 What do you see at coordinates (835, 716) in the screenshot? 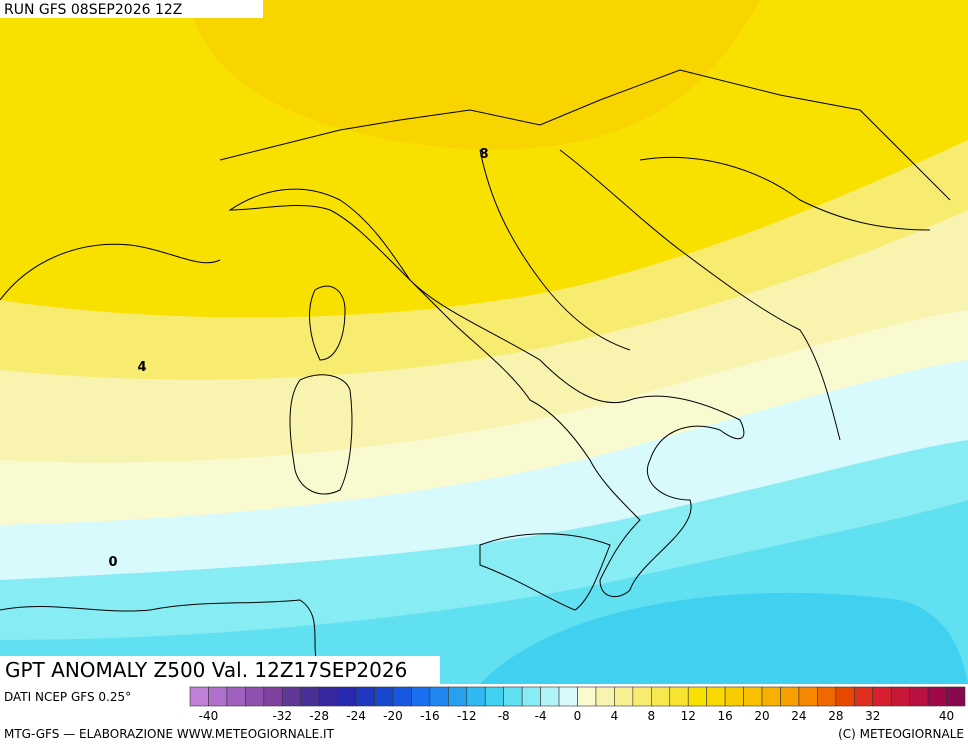
I see `colorbar-label: 28` at bounding box center [835, 716].